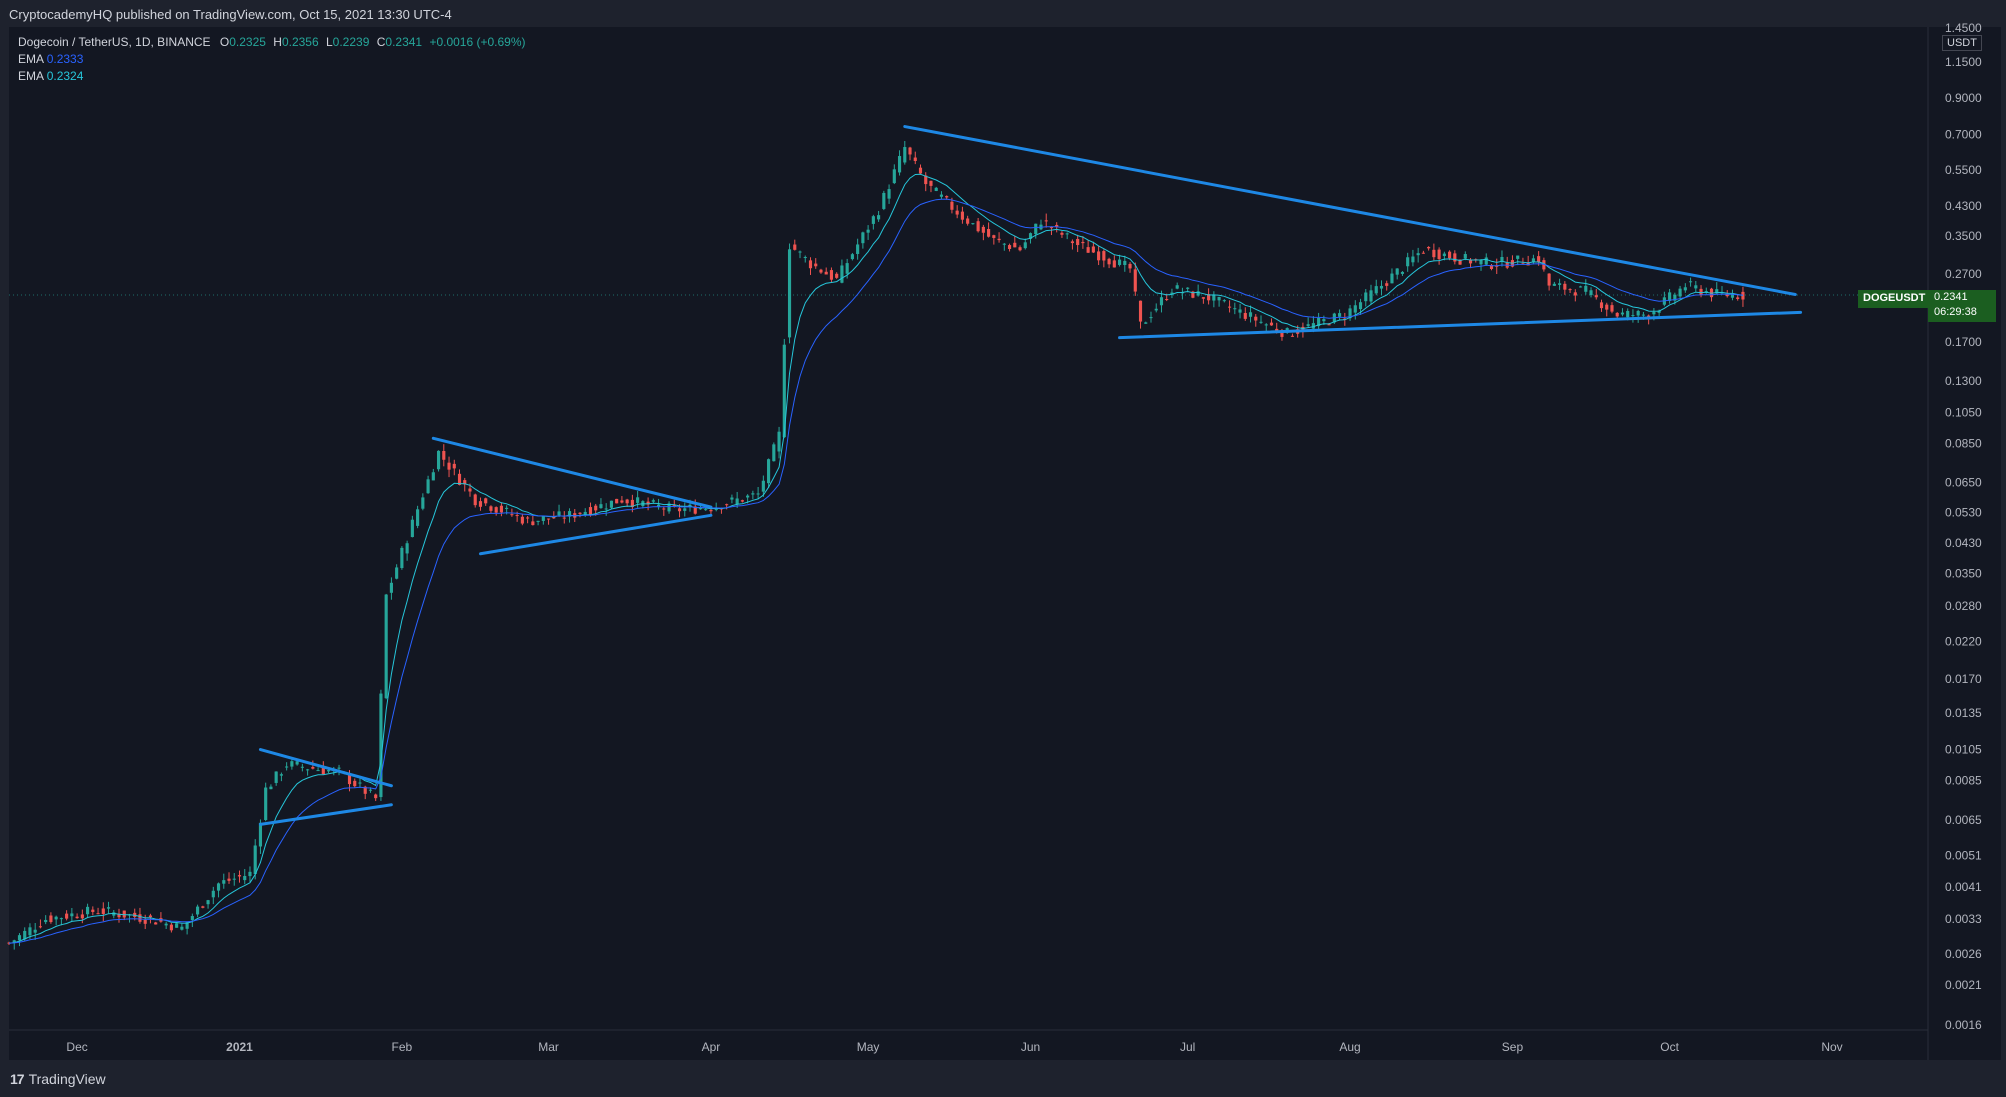  What do you see at coordinates (247, 42) in the screenshot?
I see `open-value: 0.2325` at bounding box center [247, 42].